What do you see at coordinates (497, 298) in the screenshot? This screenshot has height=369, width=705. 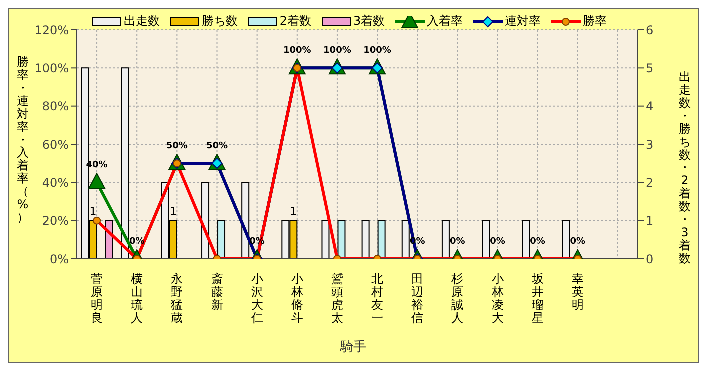 I see `x-tick-label: 小林凌大` at bounding box center [497, 298].